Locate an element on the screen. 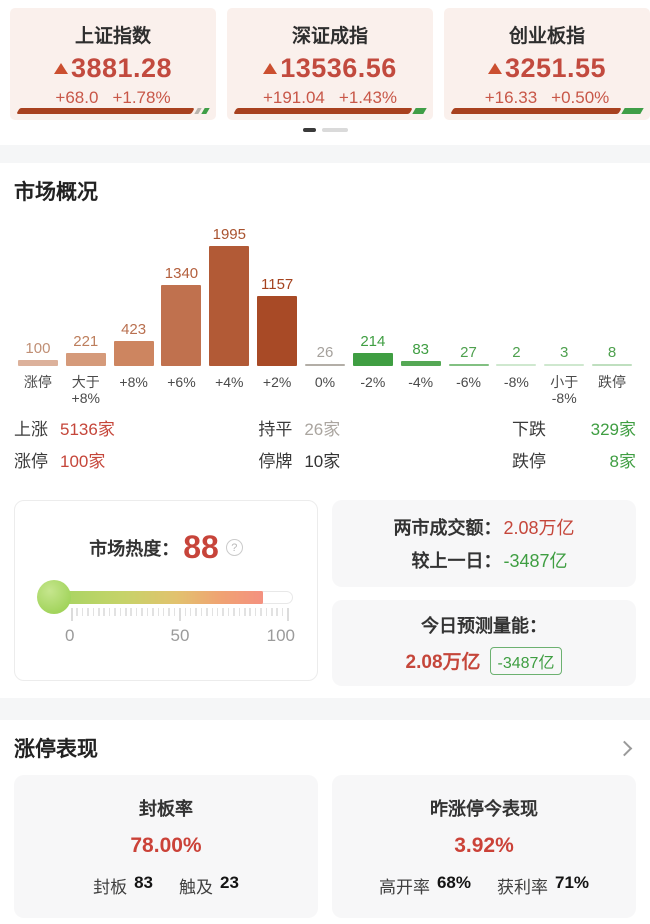 The width and height of the screenshot is (650, 924). stat-label: 涨停 is located at coordinates (31, 461).